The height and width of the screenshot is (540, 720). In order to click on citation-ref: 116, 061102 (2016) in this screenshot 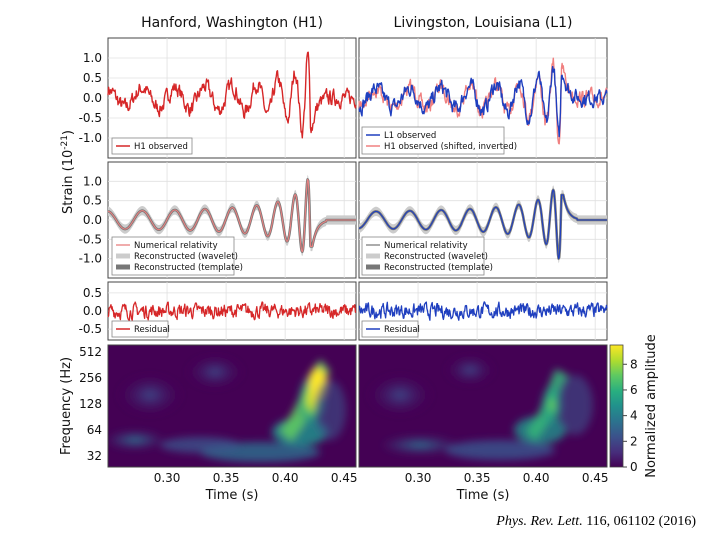, I will do `click(641, 521)`.